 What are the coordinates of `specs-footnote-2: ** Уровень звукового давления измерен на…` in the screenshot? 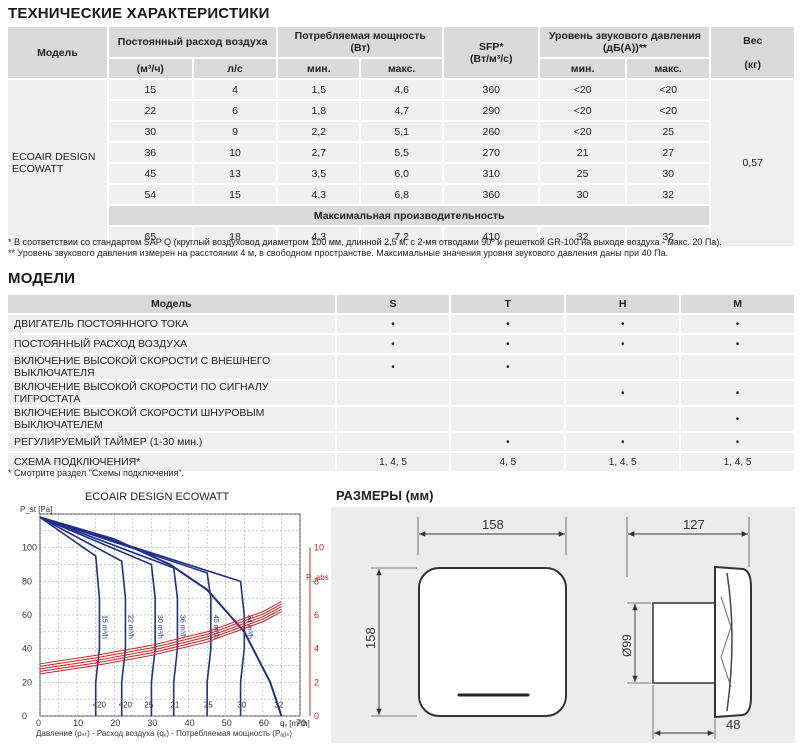 It's located at (338, 253).